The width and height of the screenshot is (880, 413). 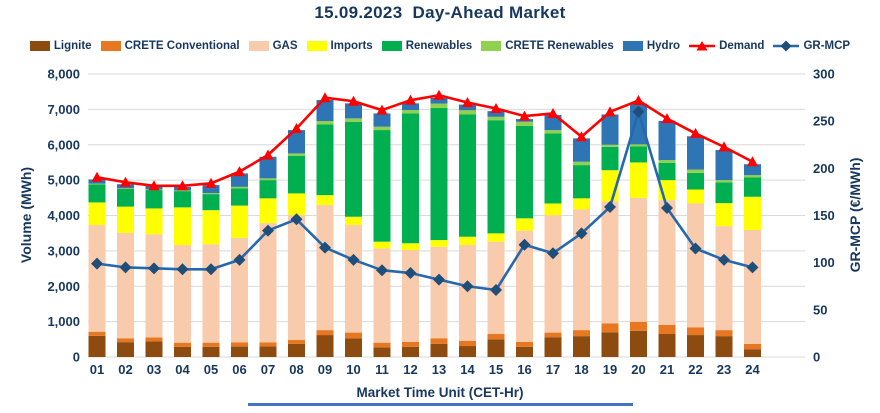 What do you see at coordinates (752, 369) in the screenshot?
I see `x-axis-tick-label: 24` at bounding box center [752, 369].